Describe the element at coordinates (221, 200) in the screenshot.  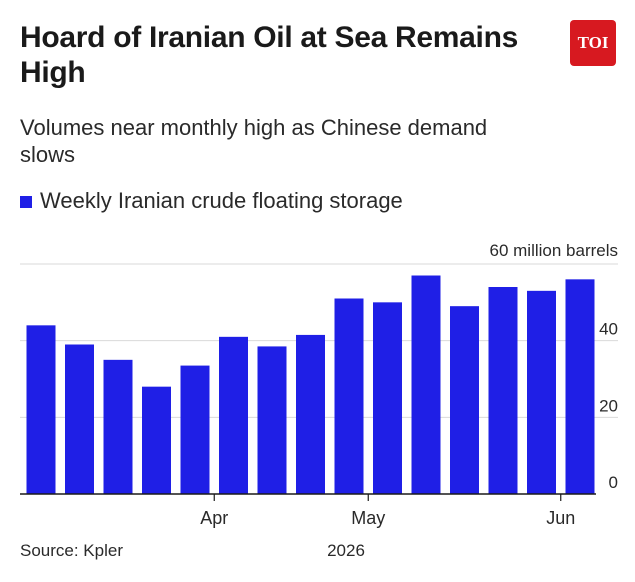
I see `legend-label: Weekly Iranian crude floating storage` at that location.